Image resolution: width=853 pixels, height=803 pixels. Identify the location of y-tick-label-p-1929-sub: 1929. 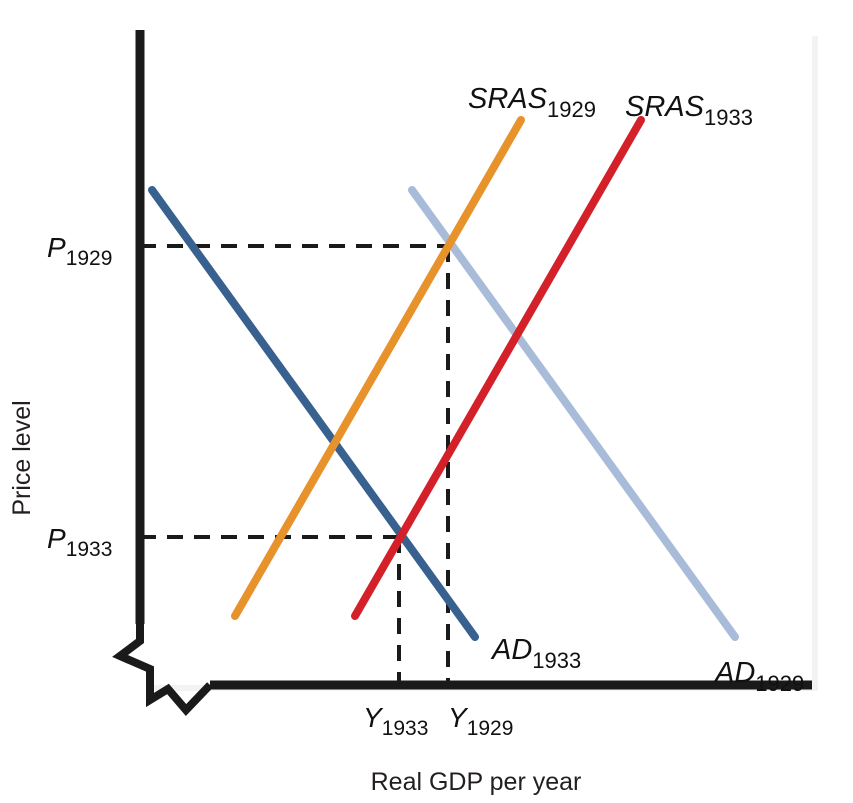
(89, 258).